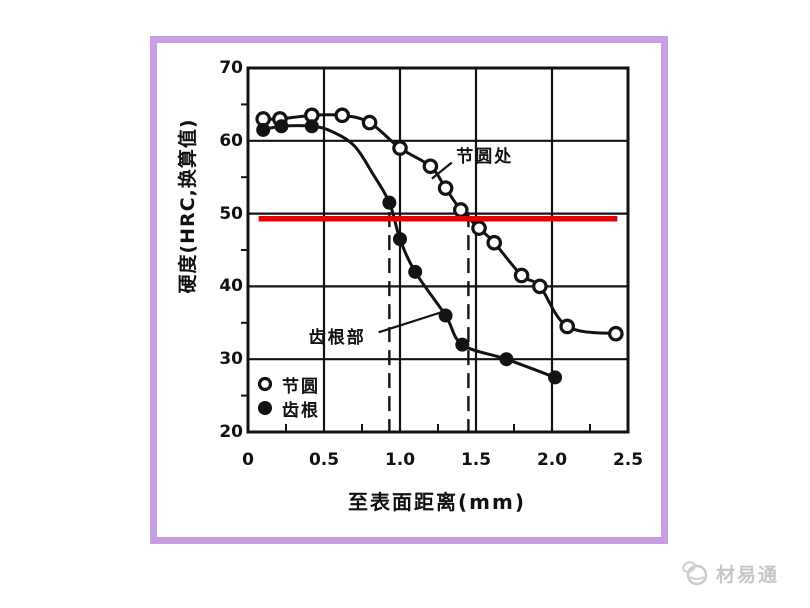  I want to click on y-axis-label: 硬度(HRC,换算值), so click(188, 206).